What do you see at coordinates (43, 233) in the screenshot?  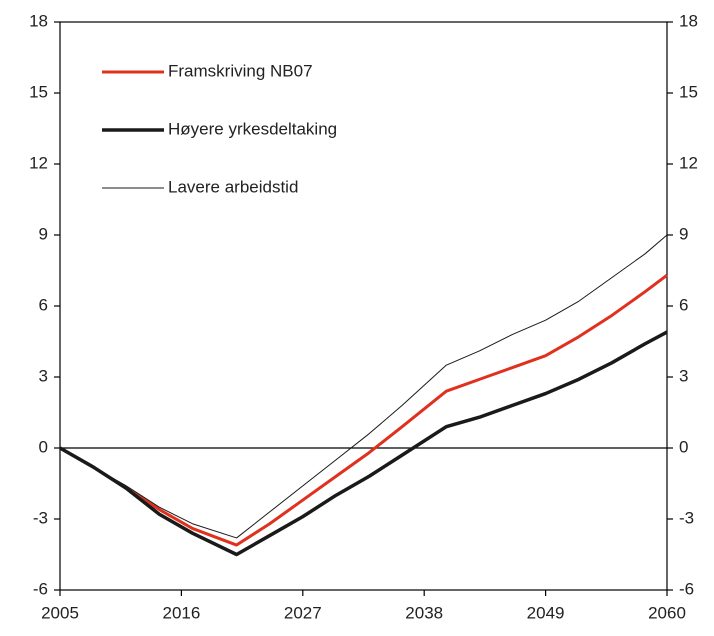 I see `y-tick-label: 9` at bounding box center [43, 233].